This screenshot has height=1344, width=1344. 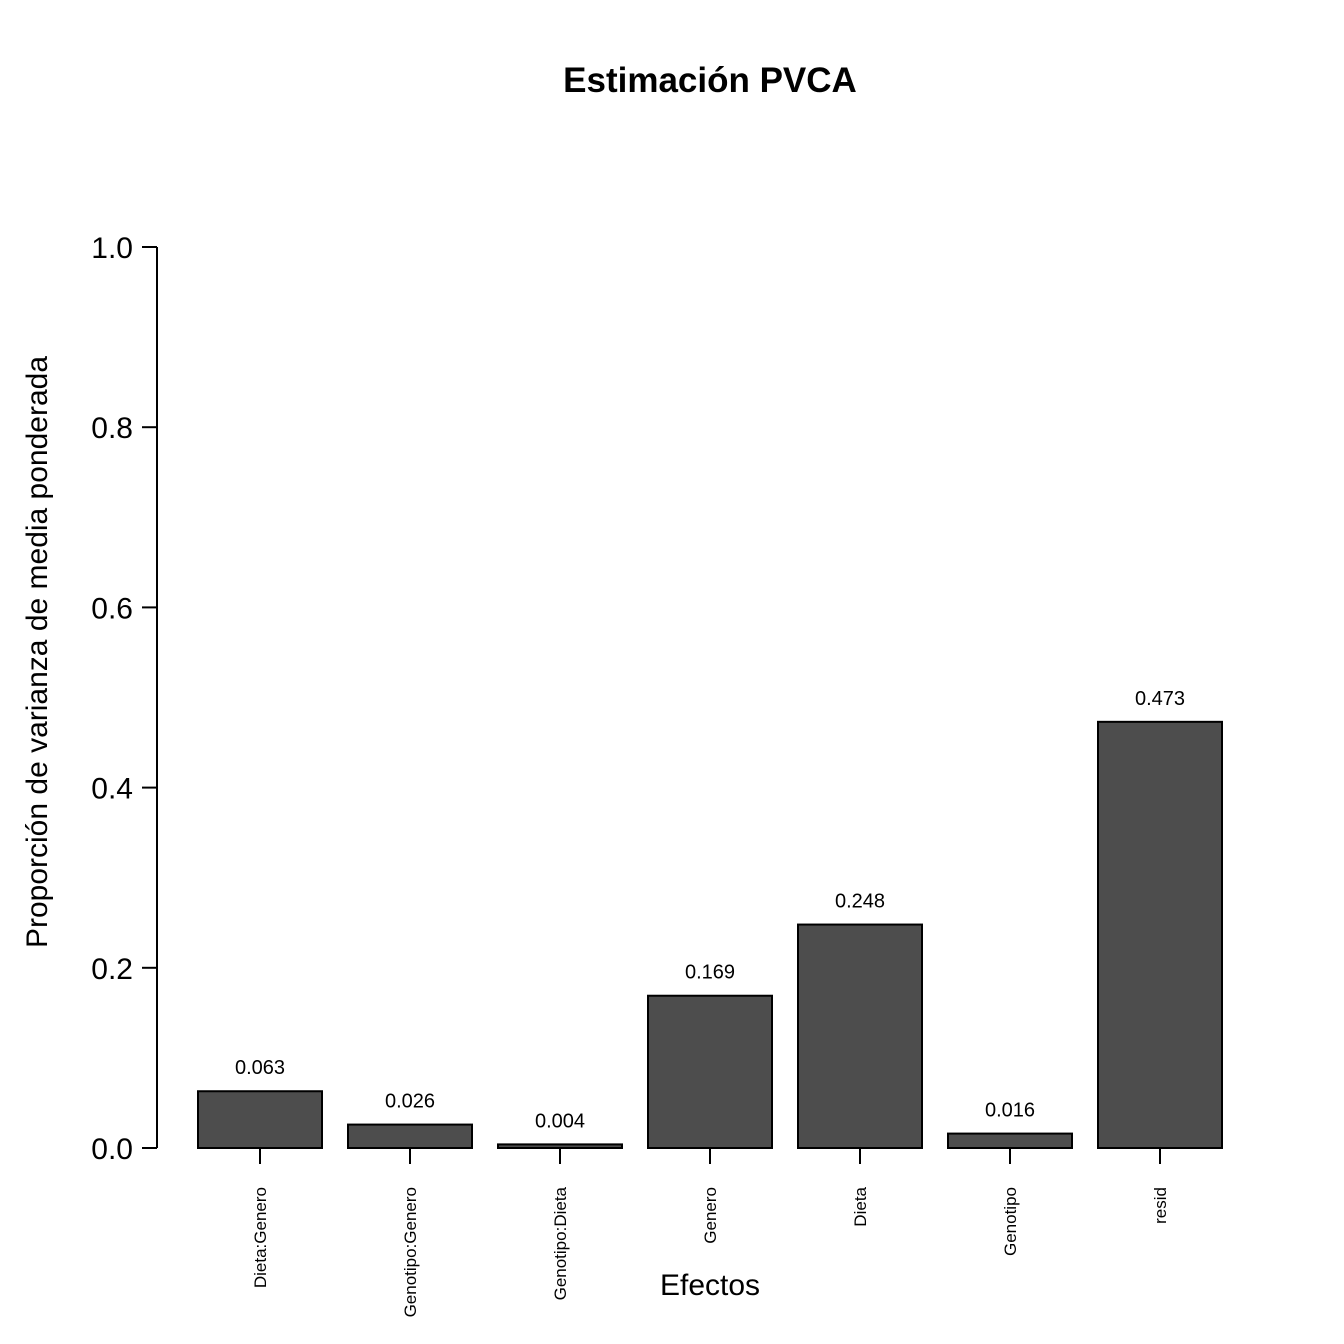 I want to click on bar-value-label: 0.016, so click(x=1010, y=1111).